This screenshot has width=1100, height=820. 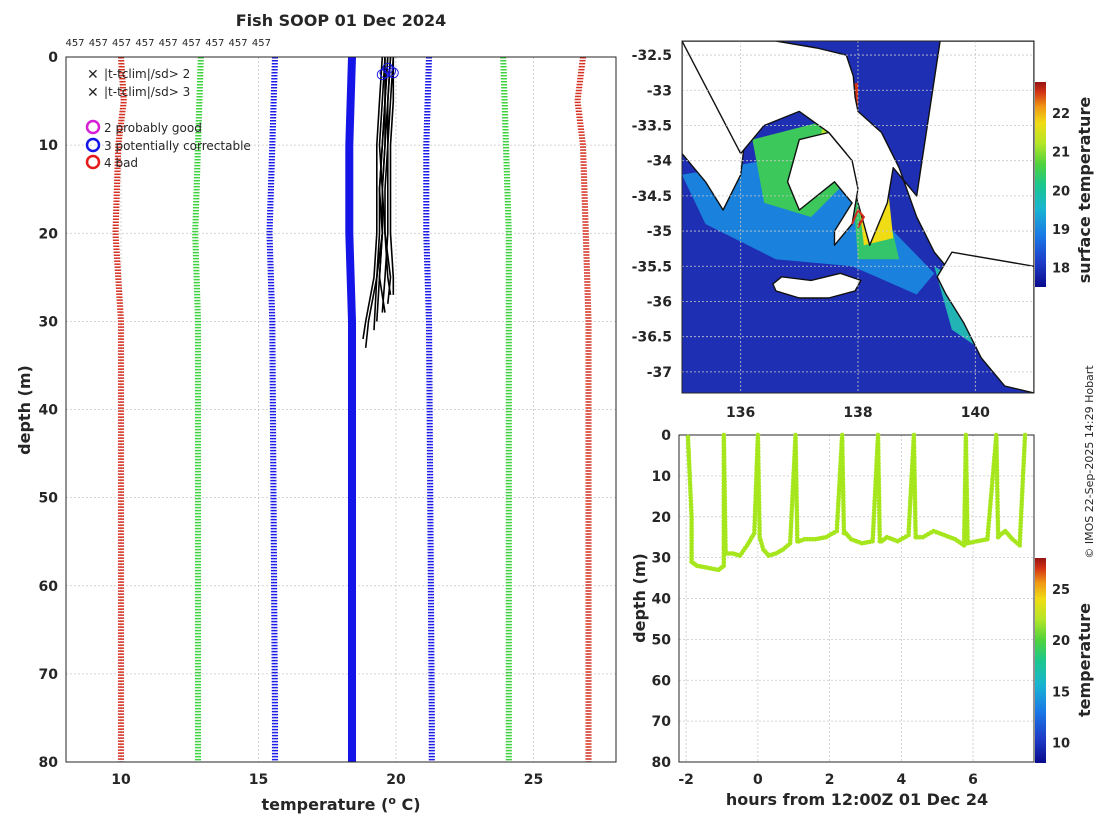 I want to click on land-polygon, so click(x=822, y=188).